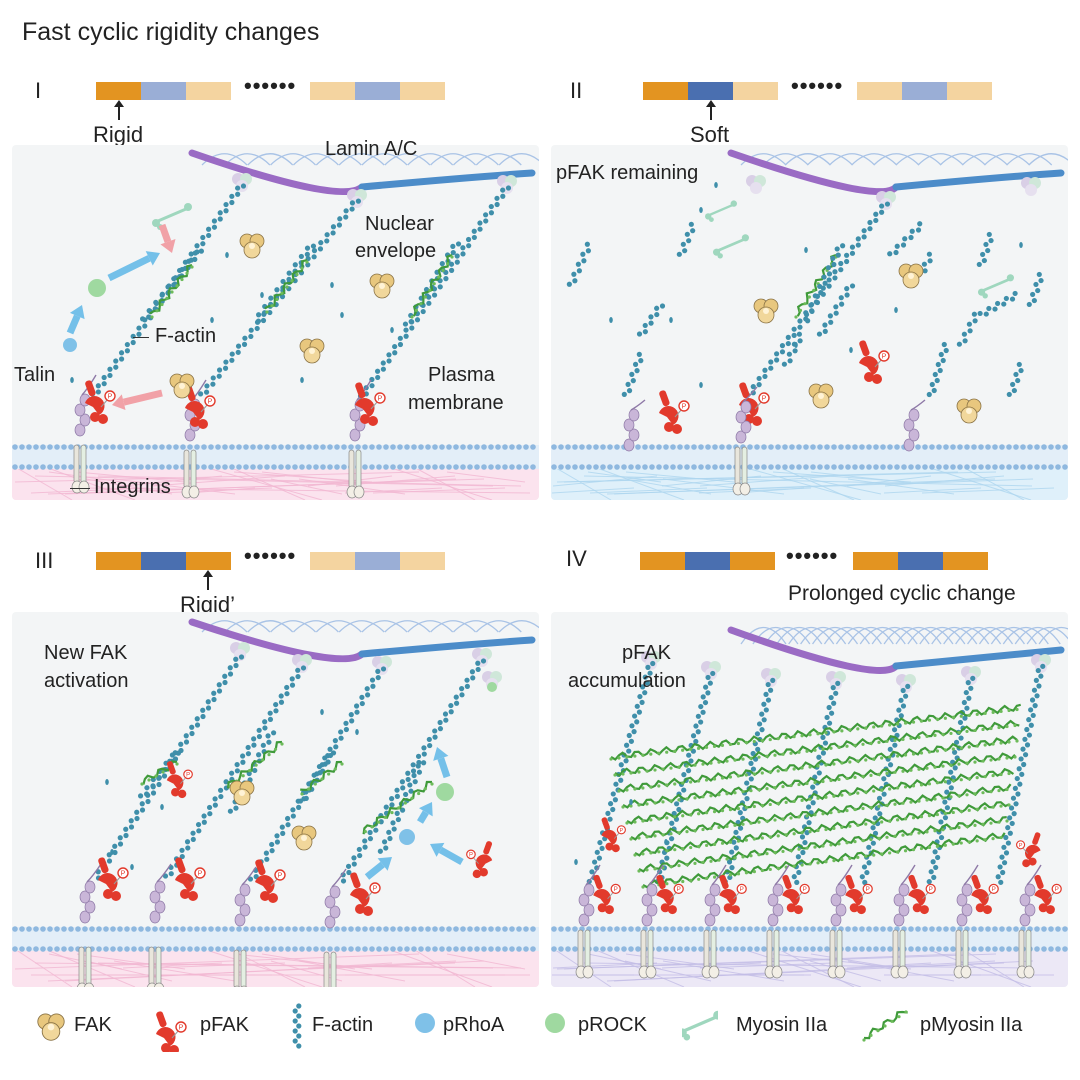  I want to click on nuclear-envelope, so click(897, 172).